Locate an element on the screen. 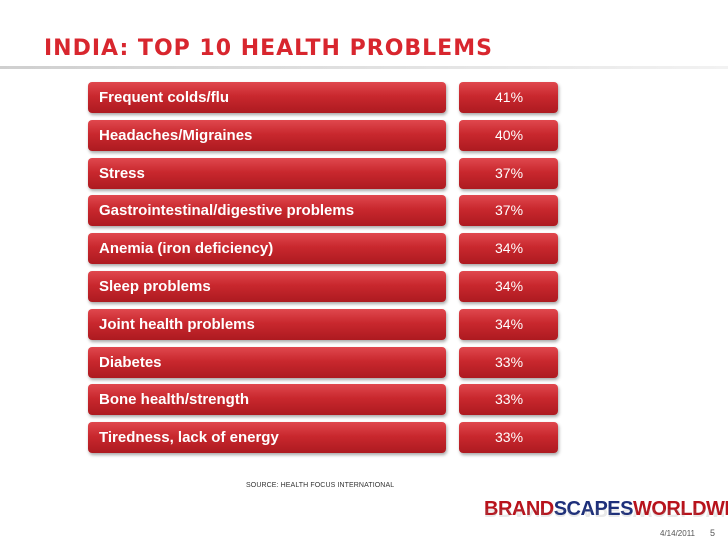 The height and width of the screenshot is (546, 728). brand-logo-part-3: WORLDWIDE is located at coordinates (680, 509).